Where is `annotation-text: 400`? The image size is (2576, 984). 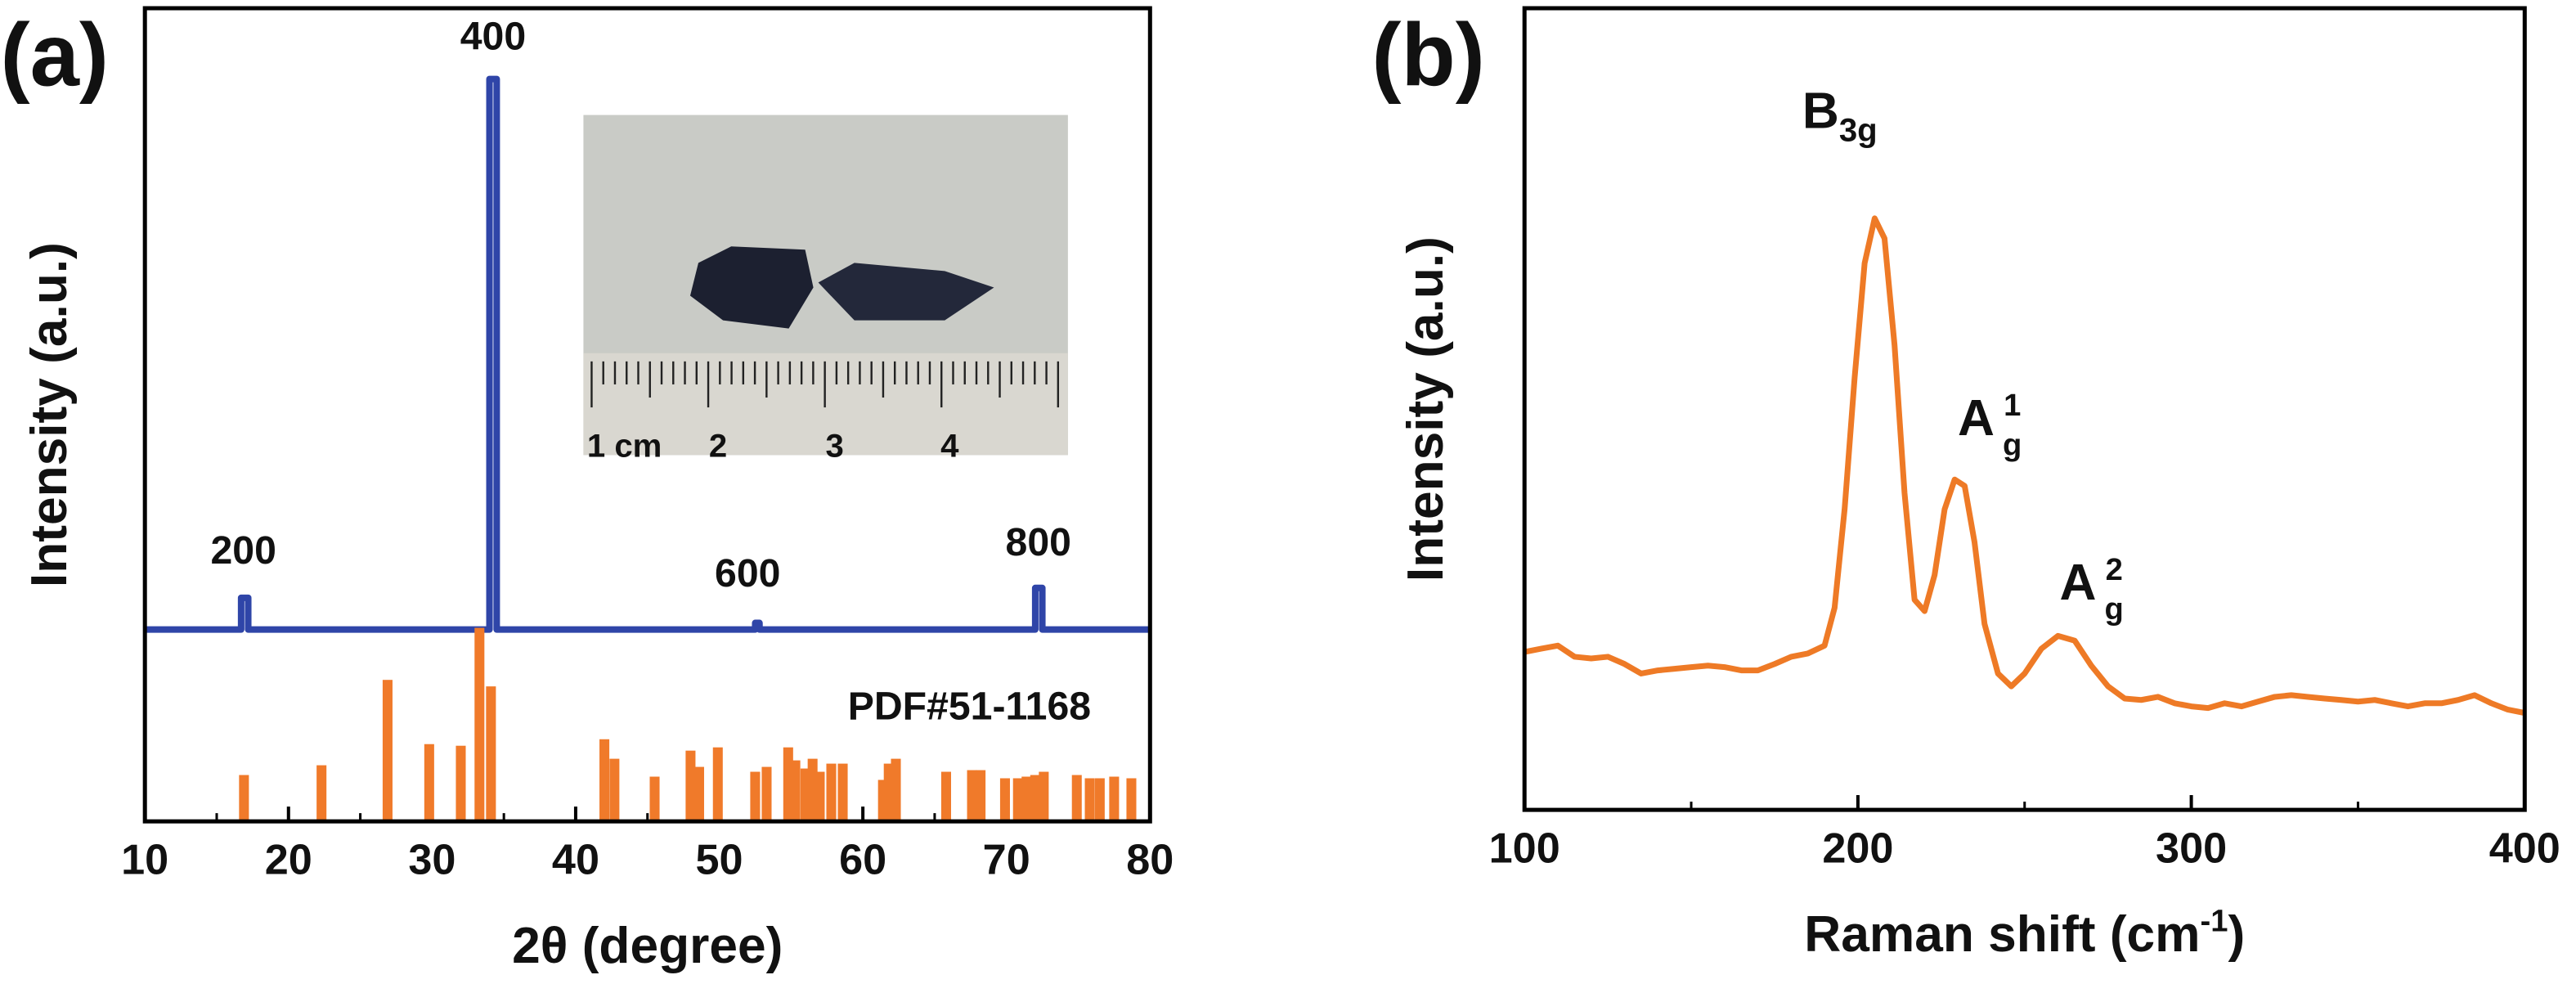
annotation-text: 400 is located at coordinates (493, 36).